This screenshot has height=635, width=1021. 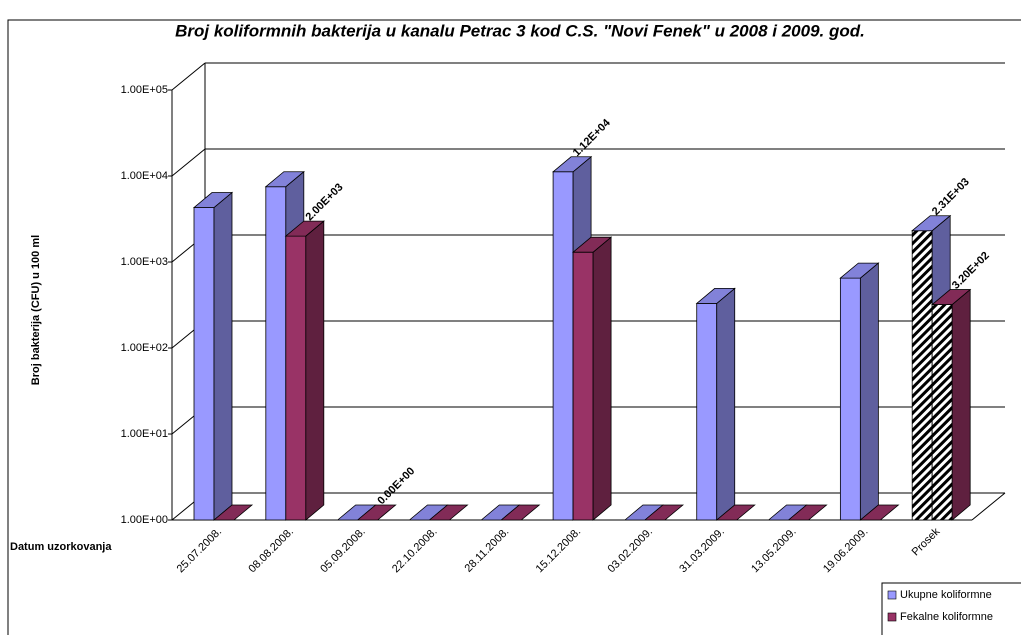 What do you see at coordinates (144, 262) in the screenshot?
I see `y-tick-label: 1.00E+03` at bounding box center [144, 262].